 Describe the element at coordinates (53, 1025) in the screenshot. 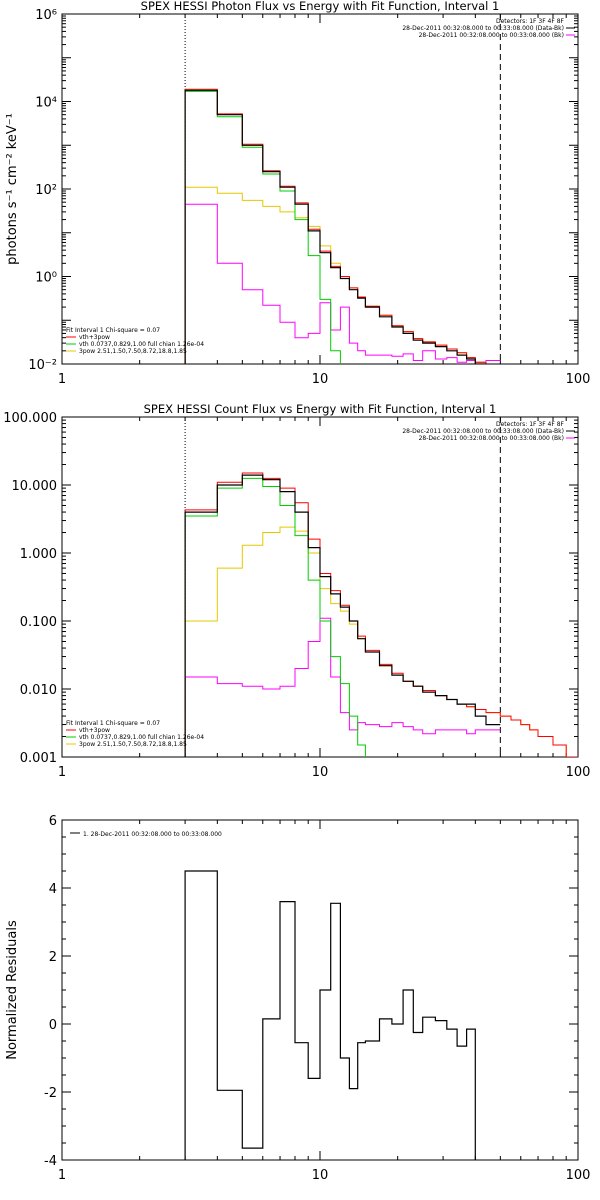

I see `y-tick-label: 0` at that location.